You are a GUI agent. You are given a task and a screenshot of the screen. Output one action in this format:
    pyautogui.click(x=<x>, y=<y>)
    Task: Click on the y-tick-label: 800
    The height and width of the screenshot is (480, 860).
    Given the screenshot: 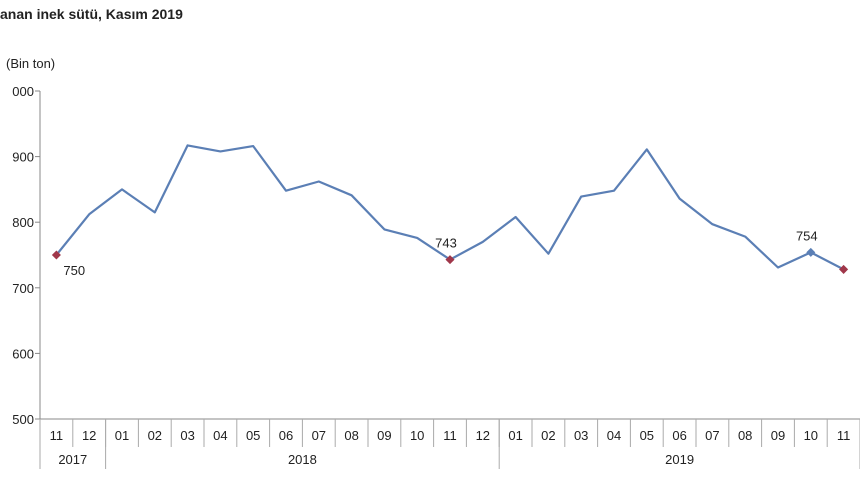 What is the action you would take?
    pyautogui.click(x=23, y=222)
    